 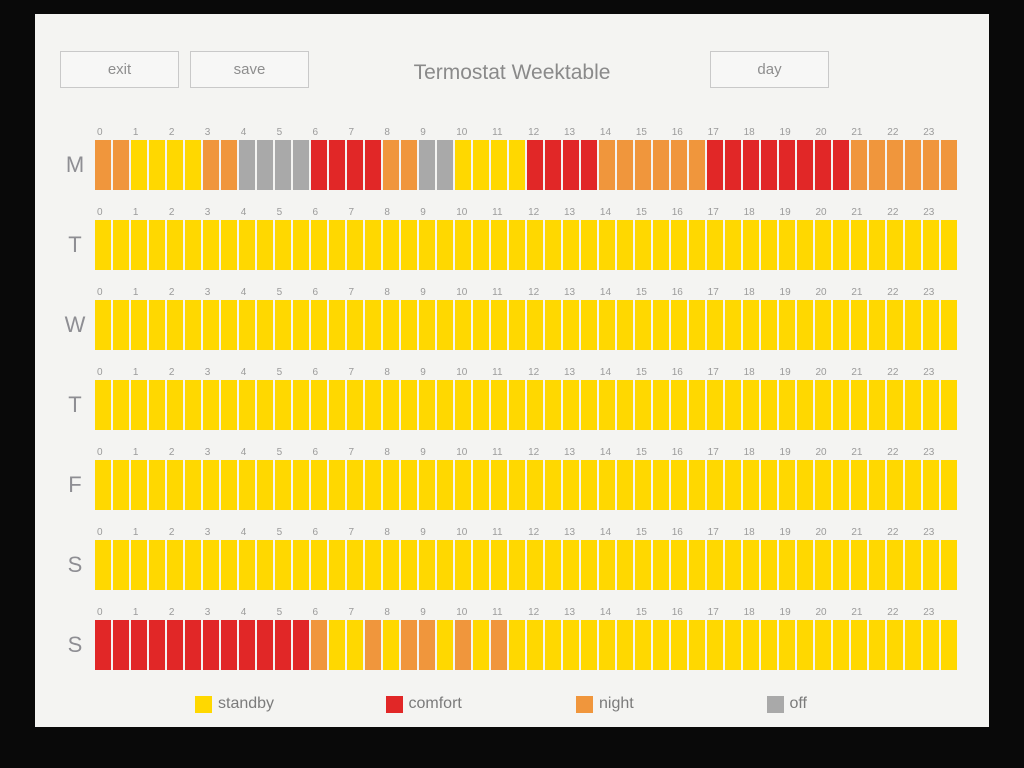 I want to click on segment-day0-slot19, so click(x=445, y=165).